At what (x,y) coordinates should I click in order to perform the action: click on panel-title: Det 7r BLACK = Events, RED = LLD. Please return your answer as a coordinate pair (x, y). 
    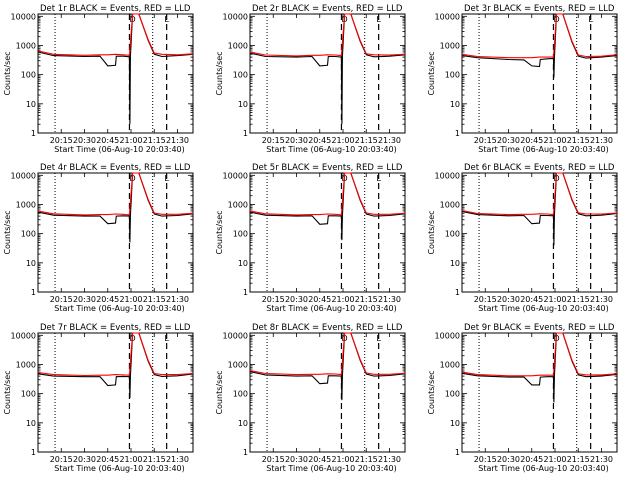
    Looking at the image, I should click on (115, 328).